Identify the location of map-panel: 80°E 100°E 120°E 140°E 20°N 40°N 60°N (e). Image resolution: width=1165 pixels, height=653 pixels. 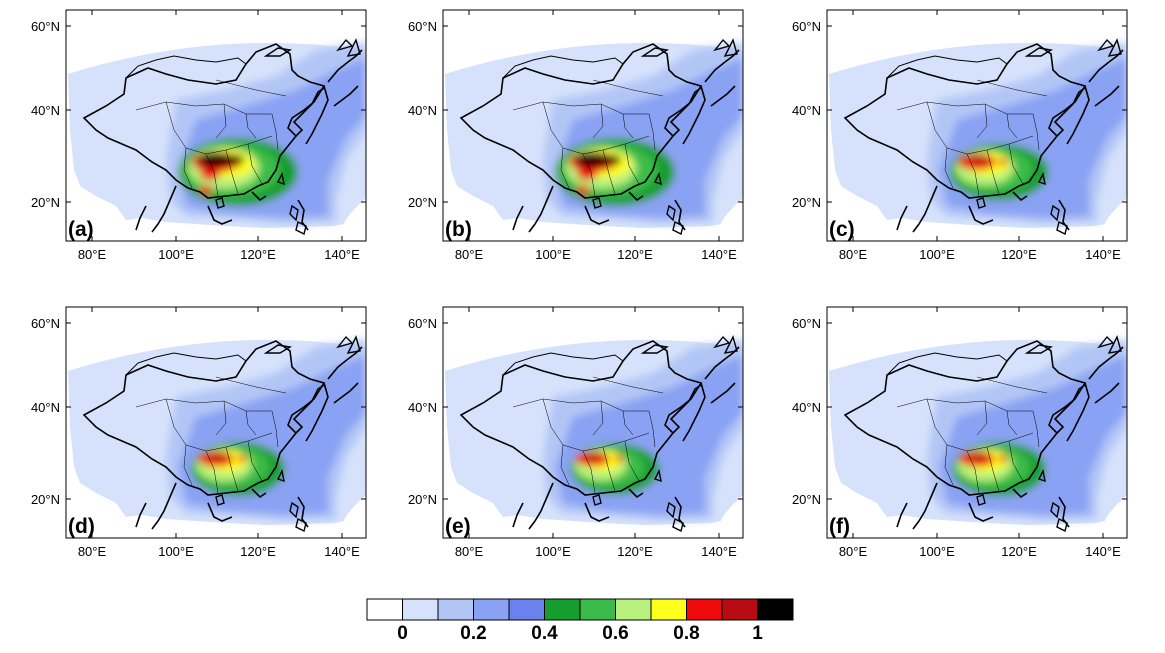
(576, 432).